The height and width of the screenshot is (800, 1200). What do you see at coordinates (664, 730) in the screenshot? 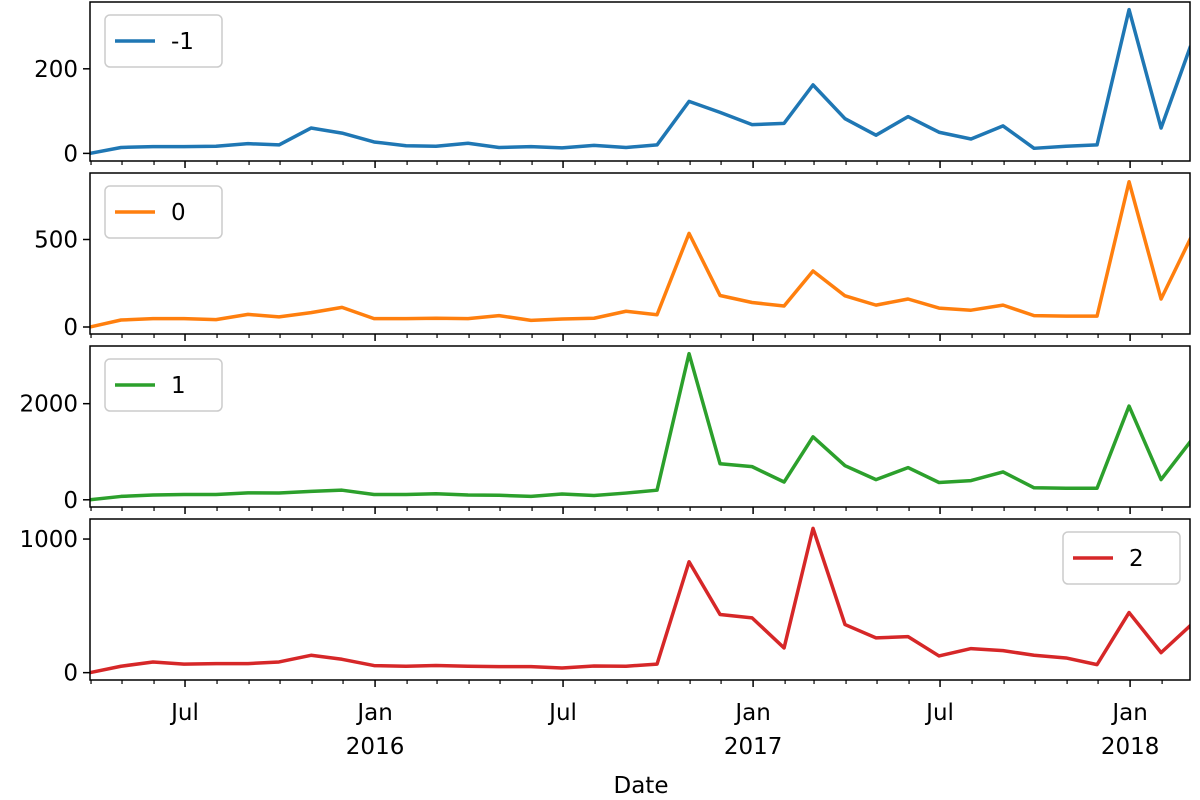
I see `x-axis: Jul Jan 2016 Jul Jan 2017 Jul Jan 2018` at bounding box center [664, 730].